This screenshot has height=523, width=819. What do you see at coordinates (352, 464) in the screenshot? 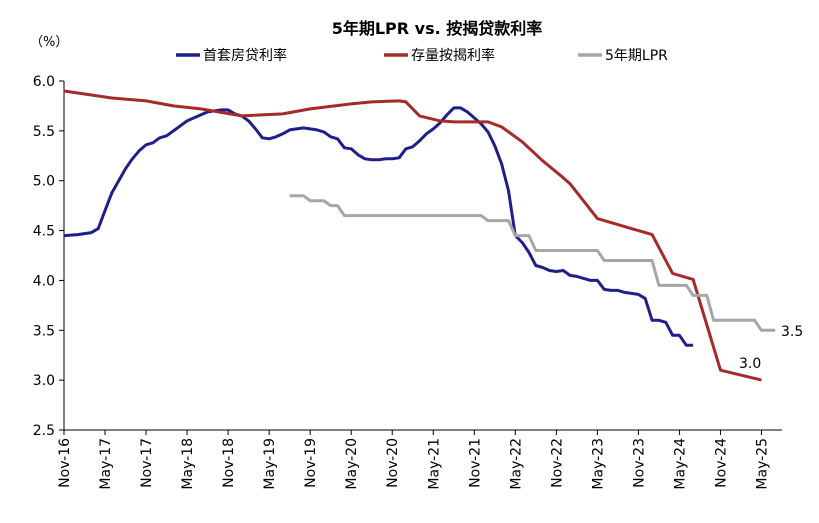
I see `x-tick-label: May-20` at bounding box center [352, 464].